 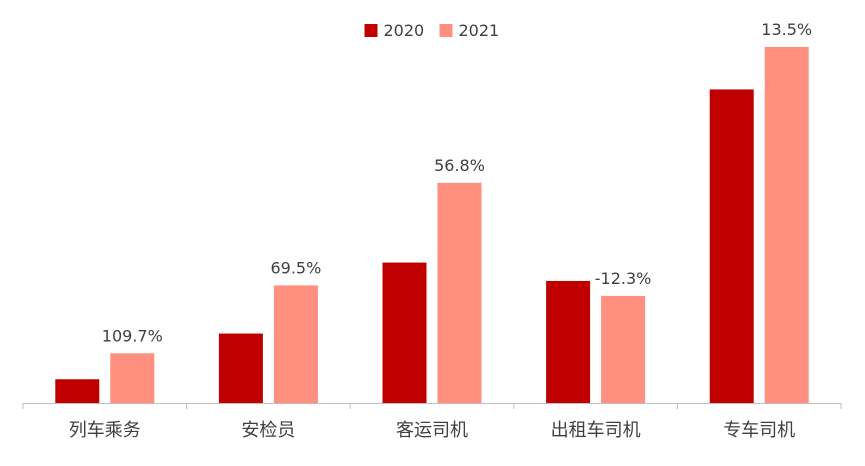 I want to click on data-label-1: 109.7%, so click(x=132, y=335).